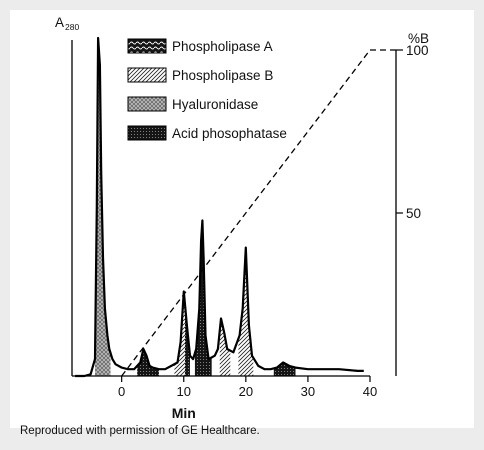 This screenshot has height=450, width=484. I want to click on x-tick-label-0: 0, so click(121, 391).